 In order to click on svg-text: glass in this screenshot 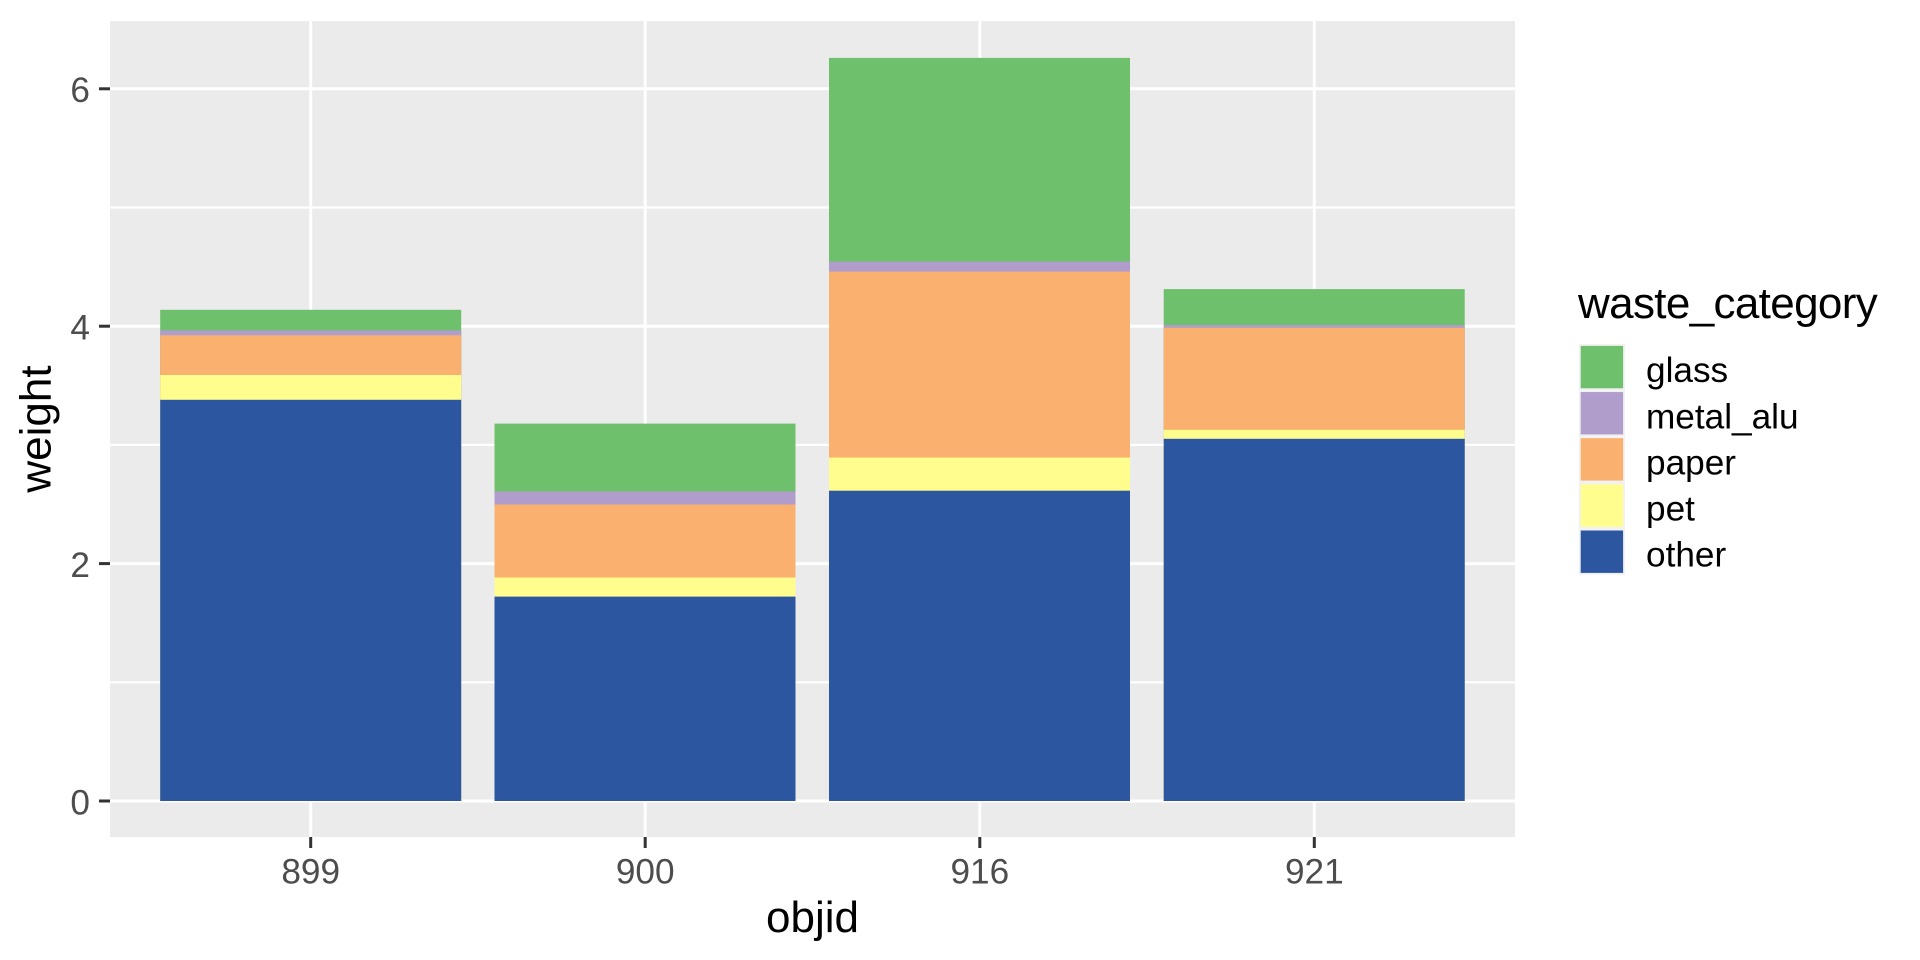, I will do `click(1687, 370)`.